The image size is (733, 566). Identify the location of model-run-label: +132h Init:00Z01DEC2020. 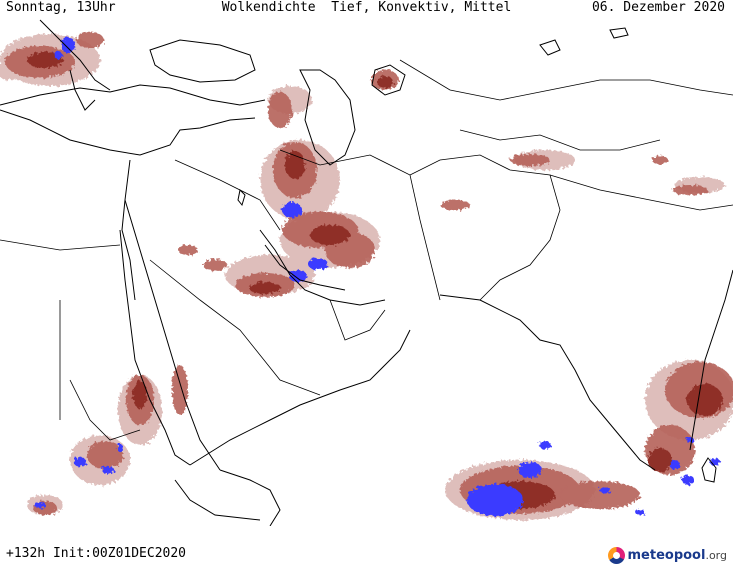
(96, 553).